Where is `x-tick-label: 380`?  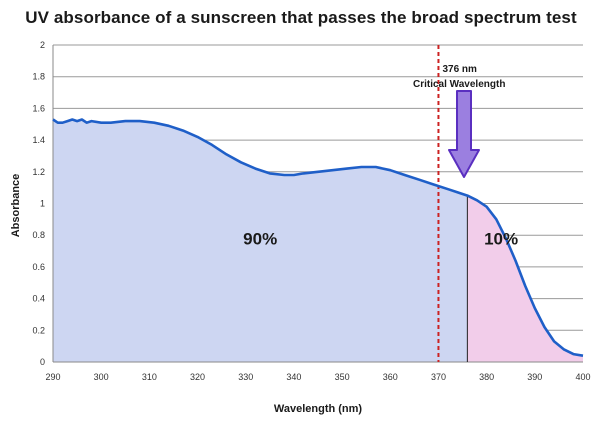 x-tick-label: 380 is located at coordinates (486, 377).